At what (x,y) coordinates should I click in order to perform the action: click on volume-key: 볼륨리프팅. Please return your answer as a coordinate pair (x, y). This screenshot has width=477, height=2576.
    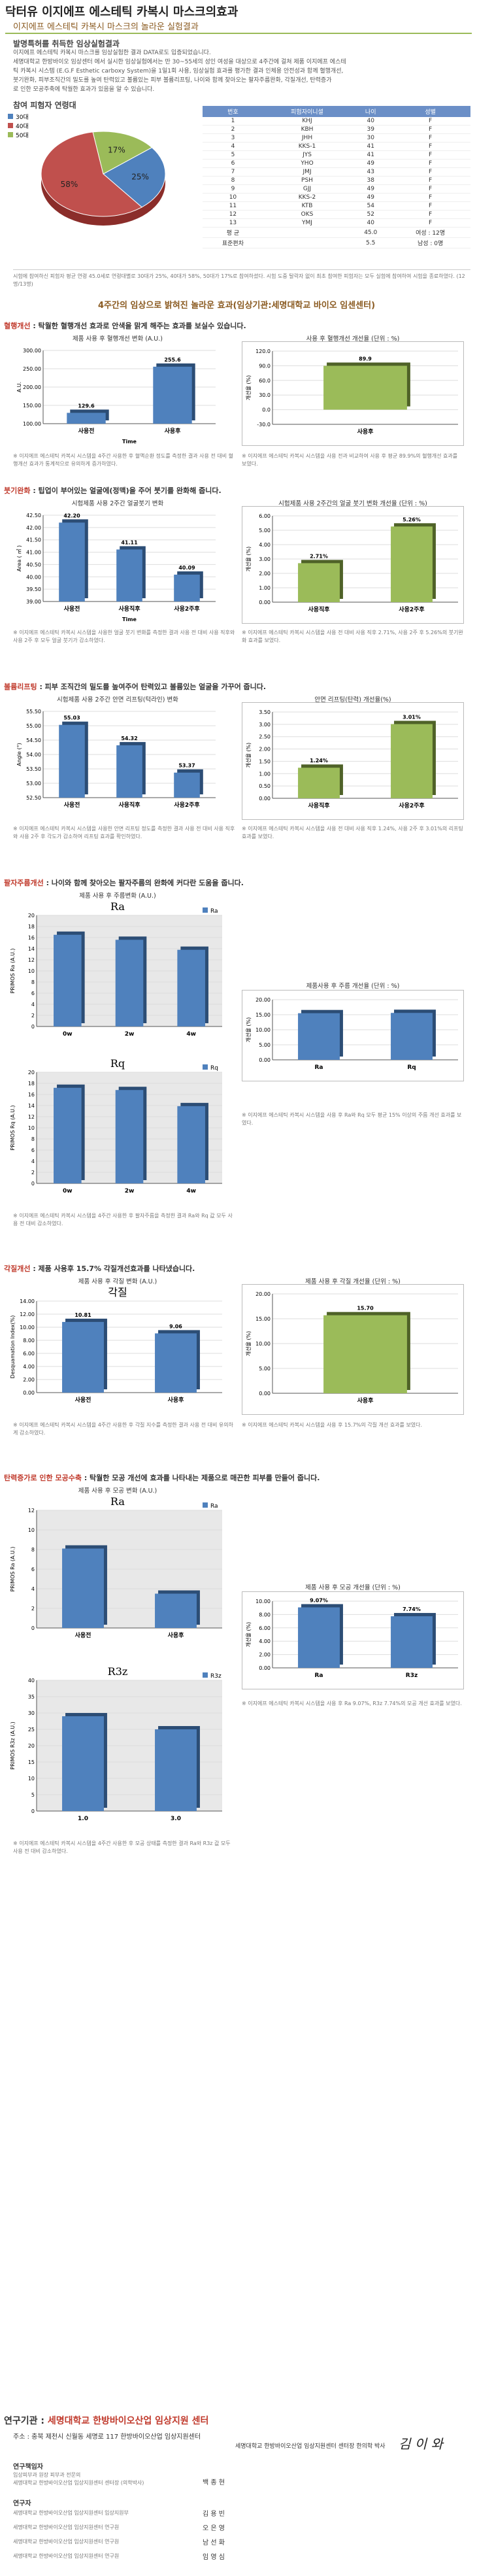
    Looking at the image, I should click on (20, 687).